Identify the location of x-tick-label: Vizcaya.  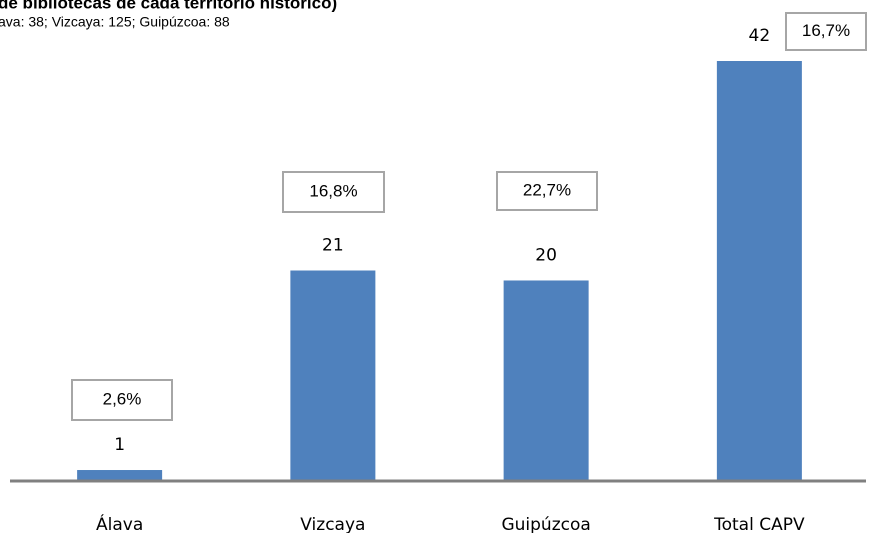
(332, 524).